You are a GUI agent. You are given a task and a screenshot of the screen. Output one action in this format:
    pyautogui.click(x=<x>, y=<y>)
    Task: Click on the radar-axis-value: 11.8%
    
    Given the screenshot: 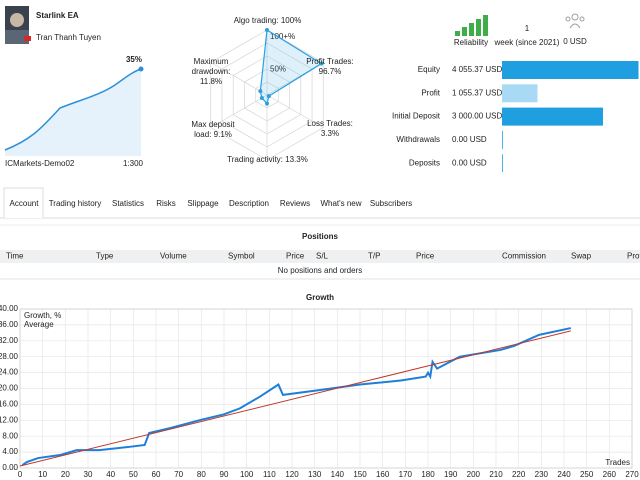 What is the action you would take?
    pyautogui.click(x=211, y=81)
    